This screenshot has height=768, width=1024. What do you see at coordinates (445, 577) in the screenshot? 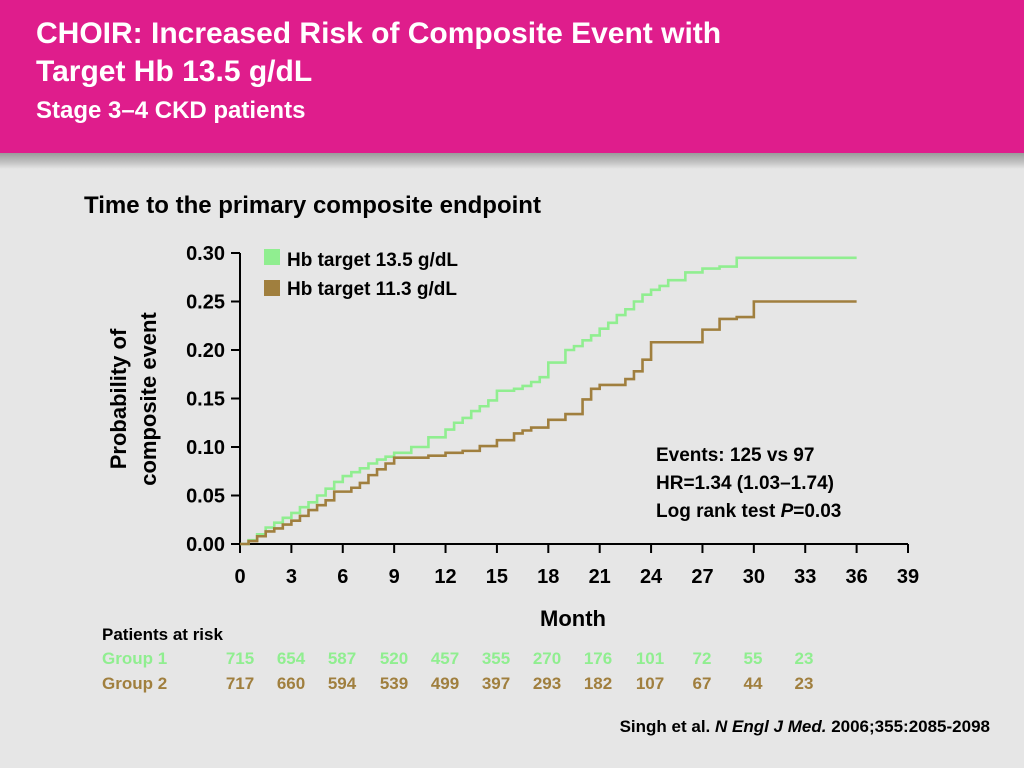
I see `x-tick-label: 12` at bounding box center [445, 577].